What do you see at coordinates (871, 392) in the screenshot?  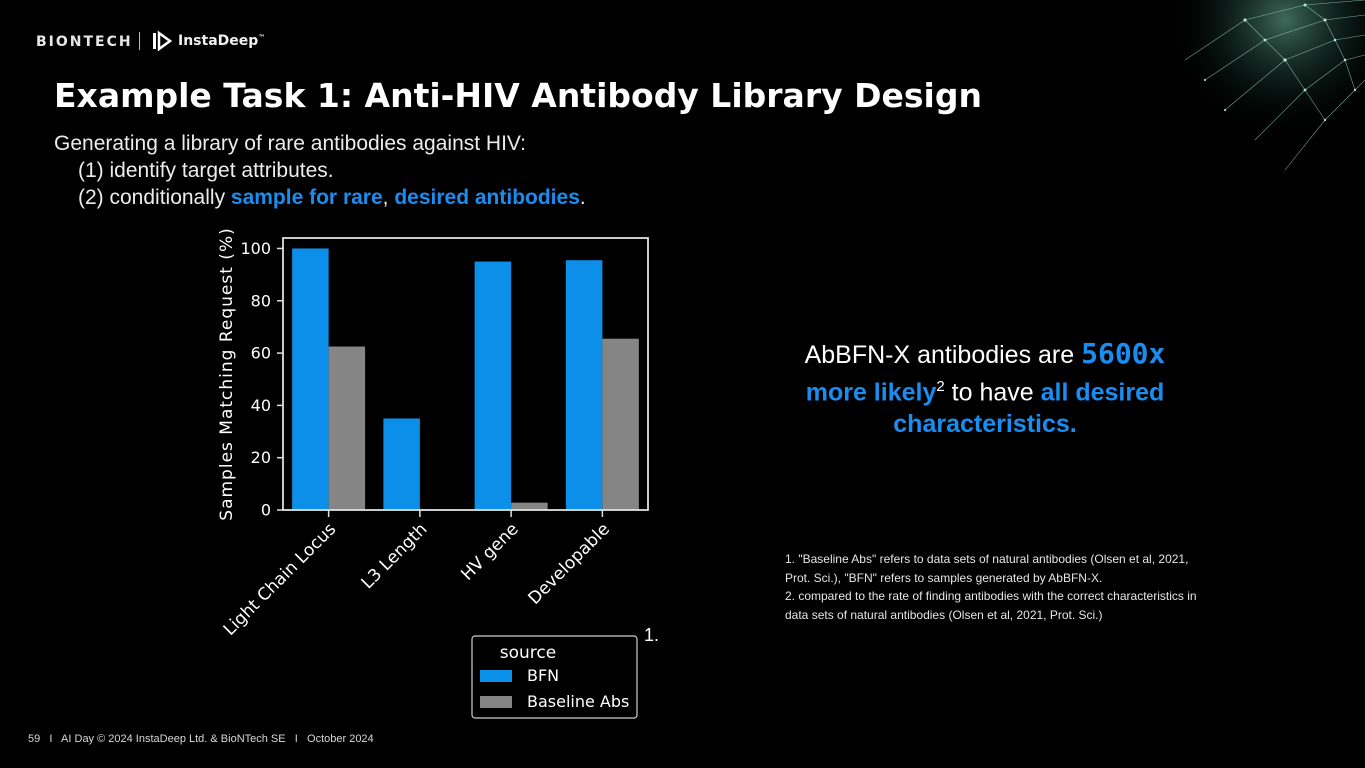 I see `callout-more-likely: more likely` at bounding box center [871, 392].